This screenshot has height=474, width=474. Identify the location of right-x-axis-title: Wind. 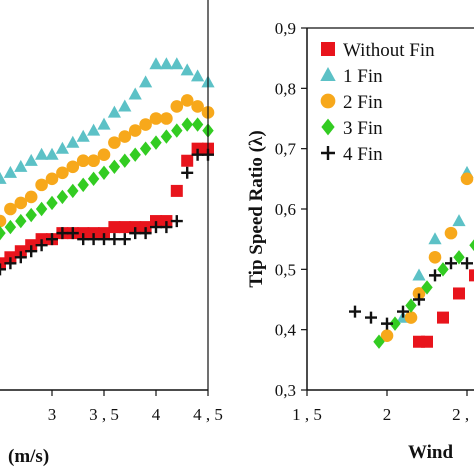
(431, 452).